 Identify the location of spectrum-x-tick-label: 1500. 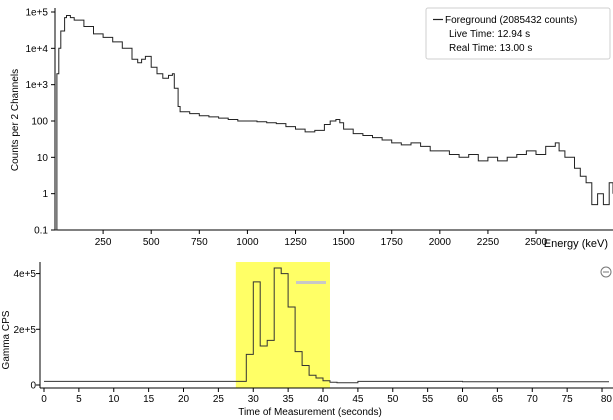
(343, 242).